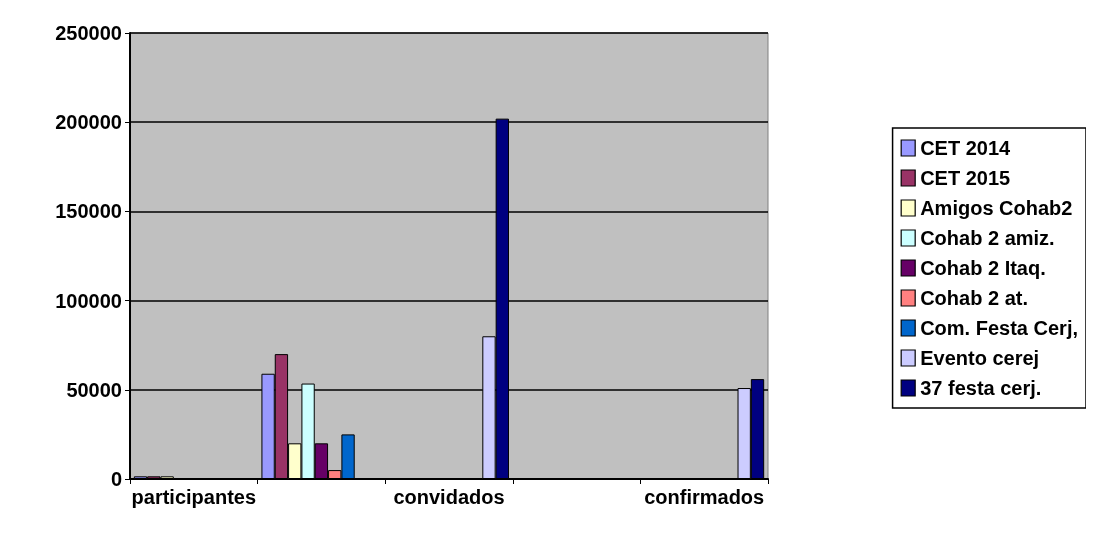  What do you see at coordinates (88, 300) in the screenshot?
I see `y-tick-label: 100000` at bounding box center [88, 300].